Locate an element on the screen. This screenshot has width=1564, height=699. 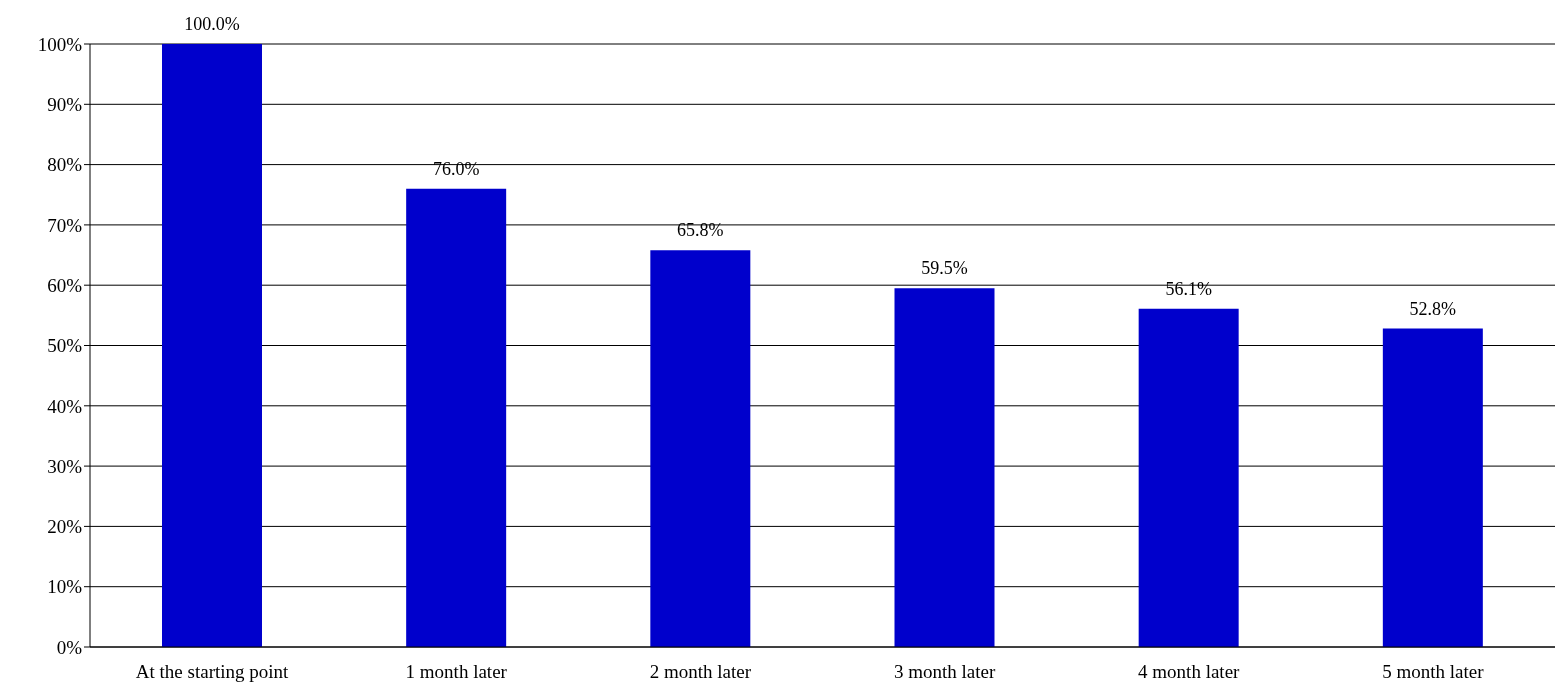
y-tick-label: 0% is located at coordinates (69, 647).